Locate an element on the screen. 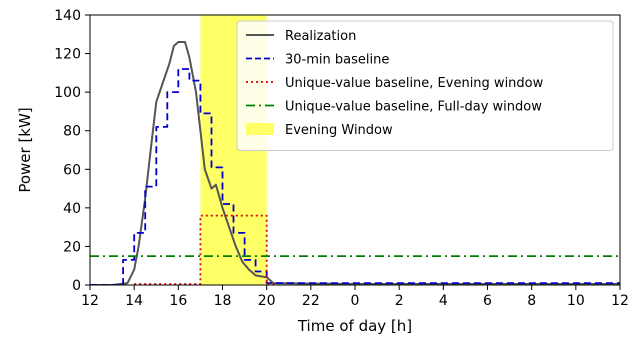  x-axis: 12 14 16 18 20 22 0 2 4 6 8 10 12 is located at coordinates (355, 297).